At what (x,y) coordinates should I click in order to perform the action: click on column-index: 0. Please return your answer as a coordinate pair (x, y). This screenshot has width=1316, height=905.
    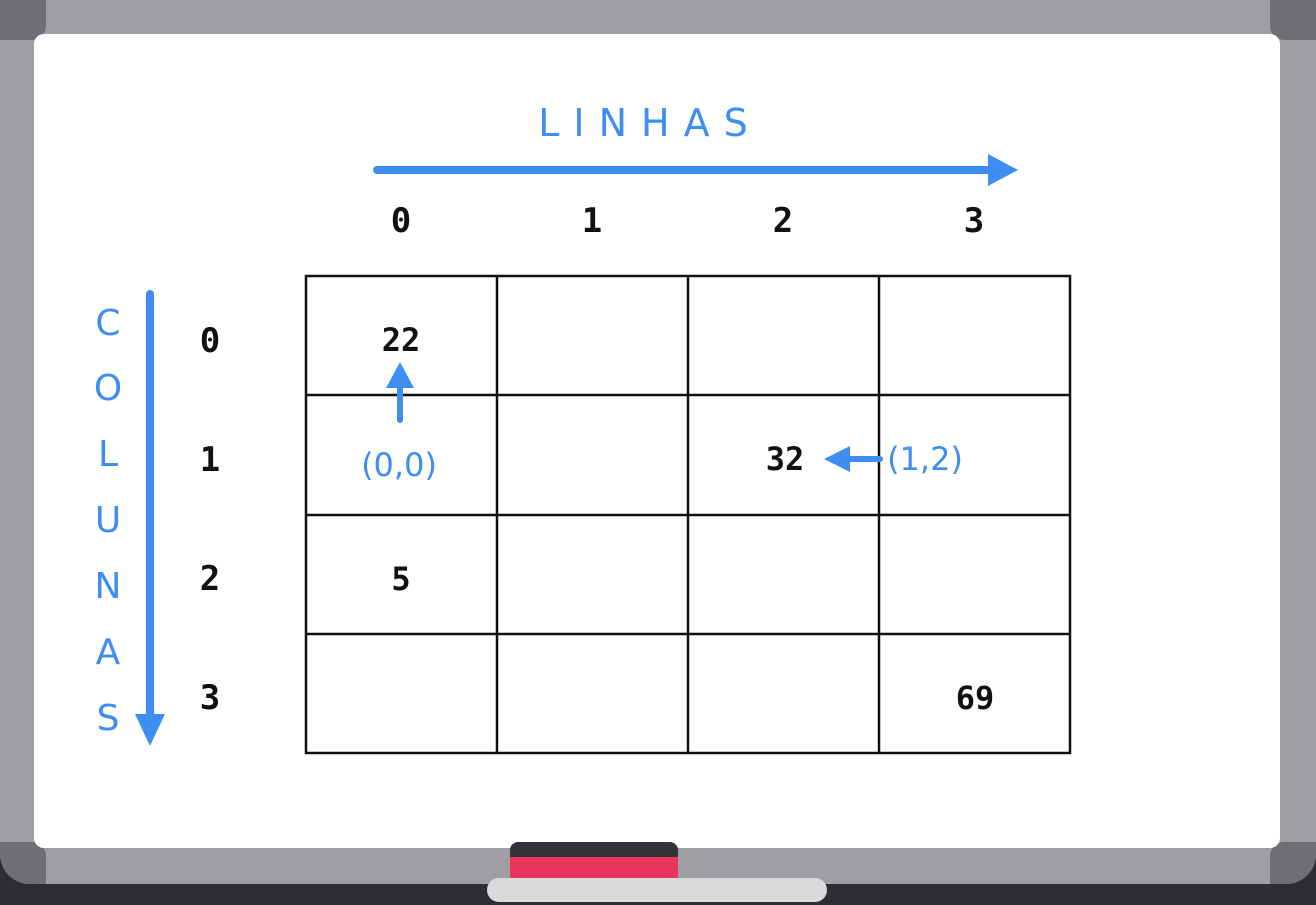
    Looking at the image, I should click on (401, 221).